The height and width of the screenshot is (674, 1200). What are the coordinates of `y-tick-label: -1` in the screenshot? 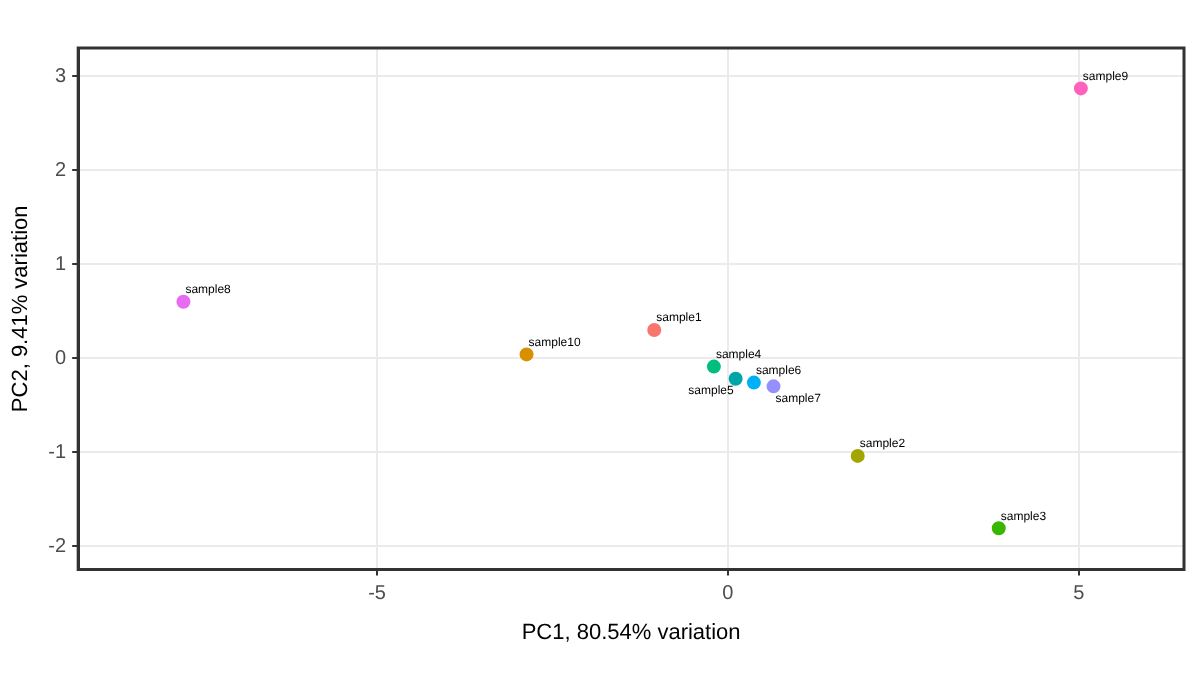 It's located at (58, 452).